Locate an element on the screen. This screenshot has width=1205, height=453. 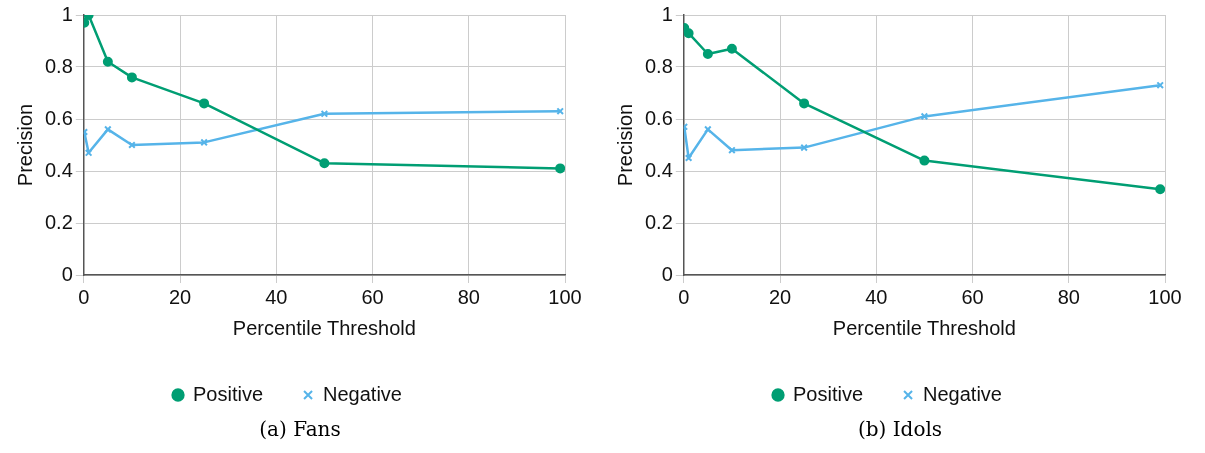
text: (b) Idols is located at coordinates (900, 429).